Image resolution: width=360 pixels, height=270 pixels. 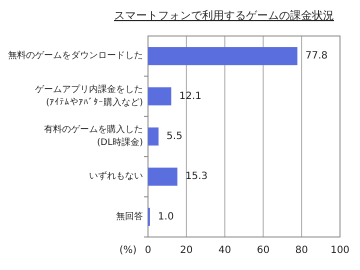 What do you see at coordinates (174, 136) in the screenshot?
I see `data-label: 5.5` at bounding box center [174, 136].